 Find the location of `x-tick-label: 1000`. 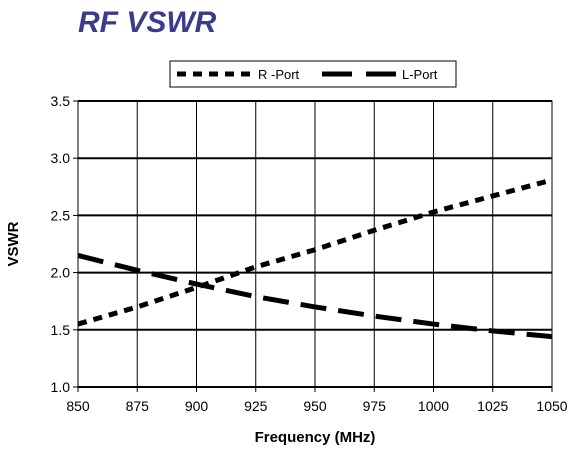

x-tick-label: 1000 is located at coordinates (433, 406).